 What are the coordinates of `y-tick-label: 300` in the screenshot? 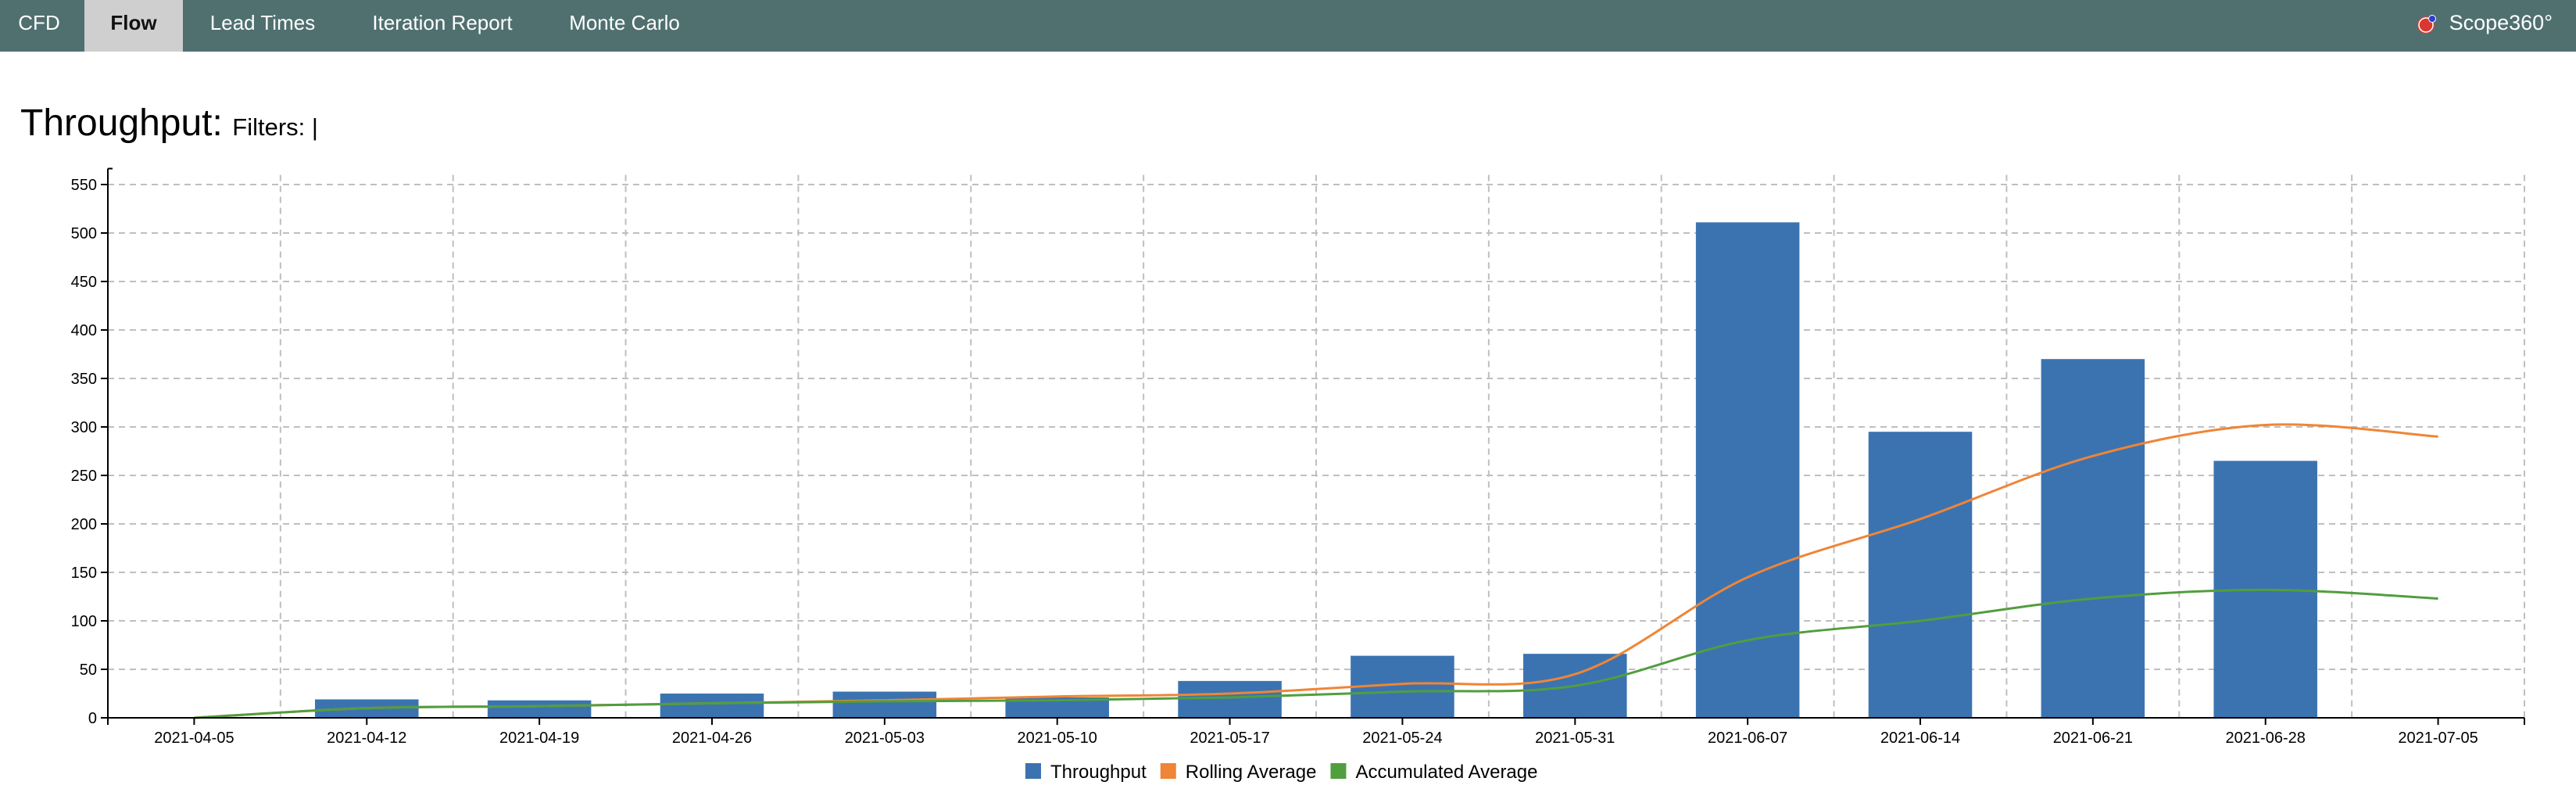 It's located at (84, 427).